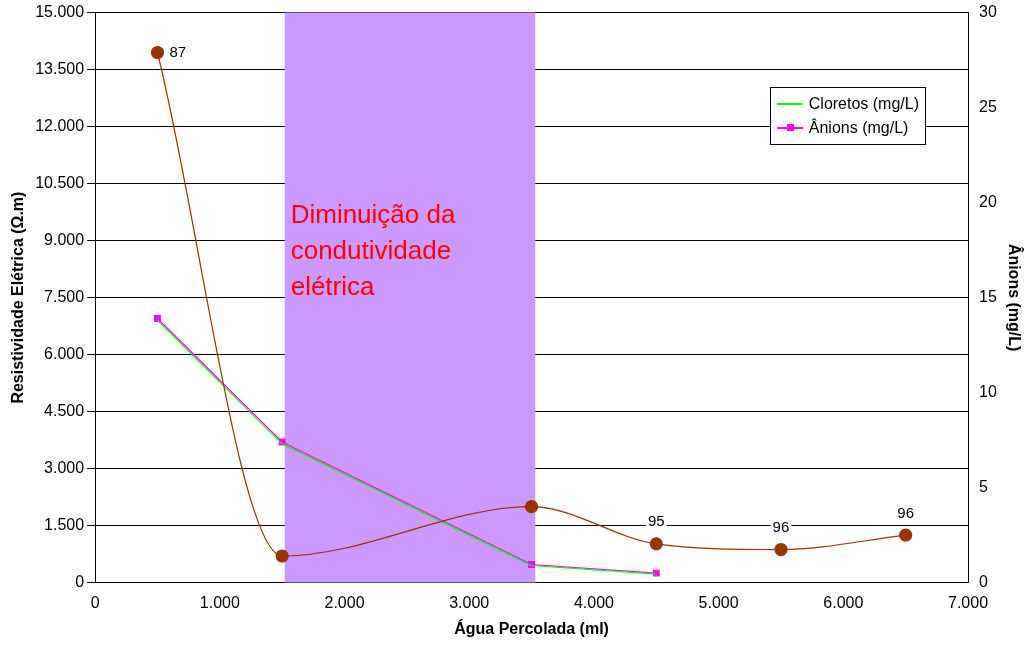 This screenshot has width=1032, height=648. What do you see at coordinates (988, 12) in the screenshot?
I see `y2-tick-label: 30` at bounding box center [988, 12].